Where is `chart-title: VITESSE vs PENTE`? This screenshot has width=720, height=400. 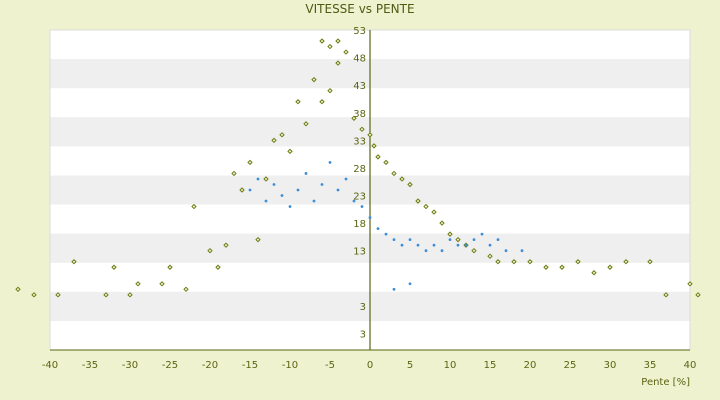
chart-title: VITESSE vs PENTE is located at coordinates (360, 9).